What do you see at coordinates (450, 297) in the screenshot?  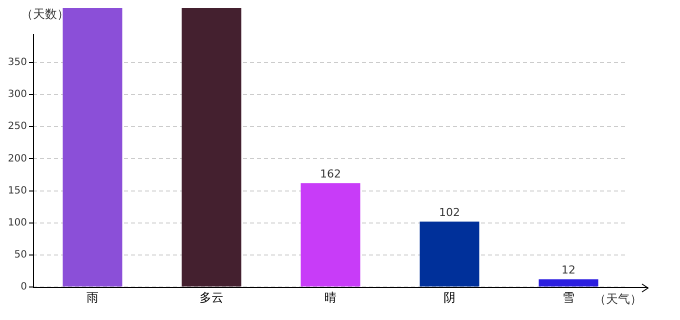 I see `x-tick-label: 阴` at bounding box center [450, 297].